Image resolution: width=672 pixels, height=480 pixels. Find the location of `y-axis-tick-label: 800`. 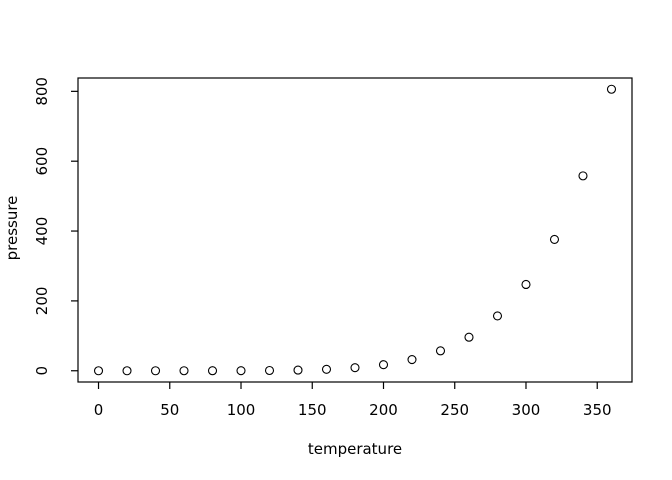

y-axis-tick-label: 800 is located at coordinates (42, 91).